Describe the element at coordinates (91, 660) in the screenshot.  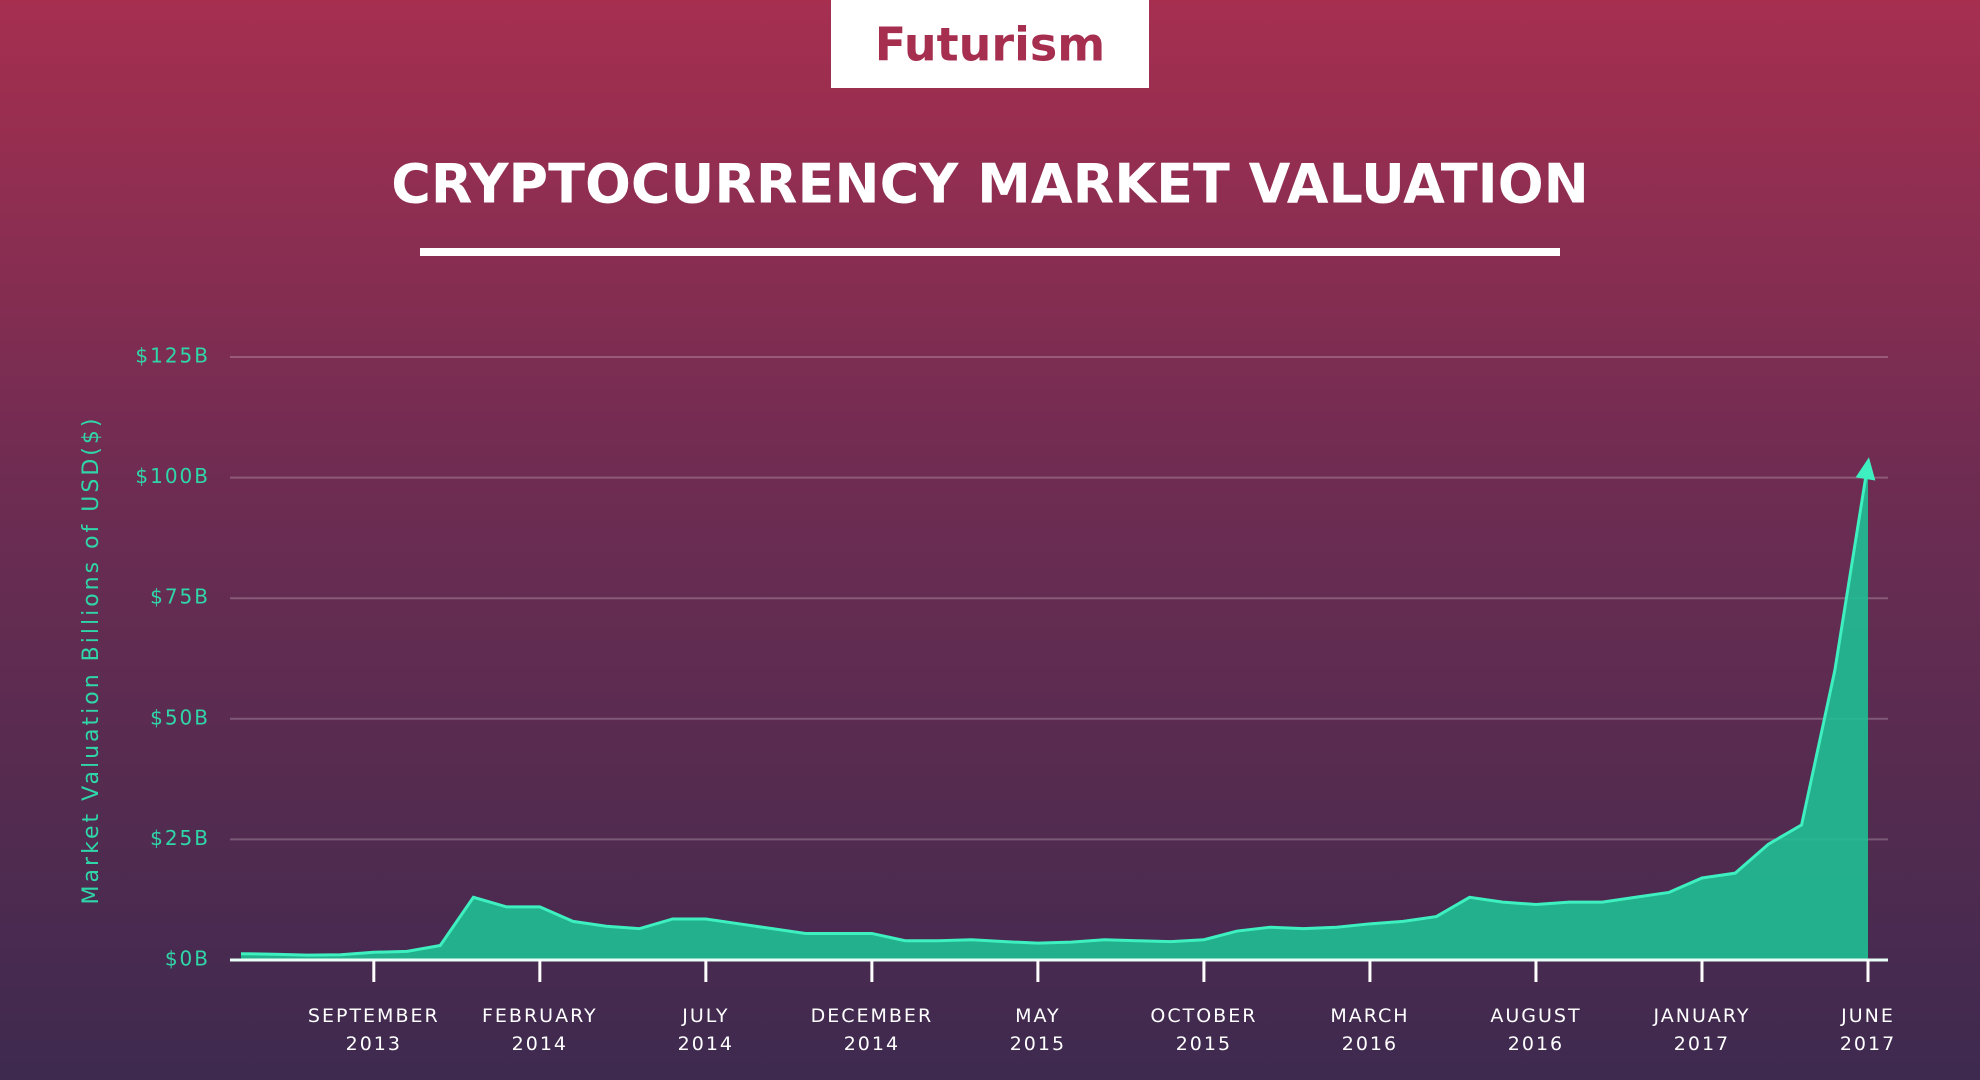
I see `y-axis-label: Market Valuation Billions of USD($)` at that location.